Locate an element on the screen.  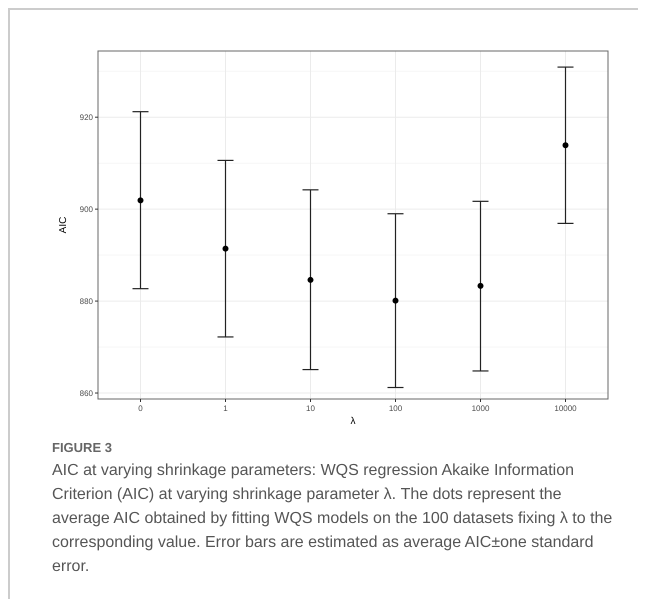
x-axis-title: λ is located at coordinates (353, 421).